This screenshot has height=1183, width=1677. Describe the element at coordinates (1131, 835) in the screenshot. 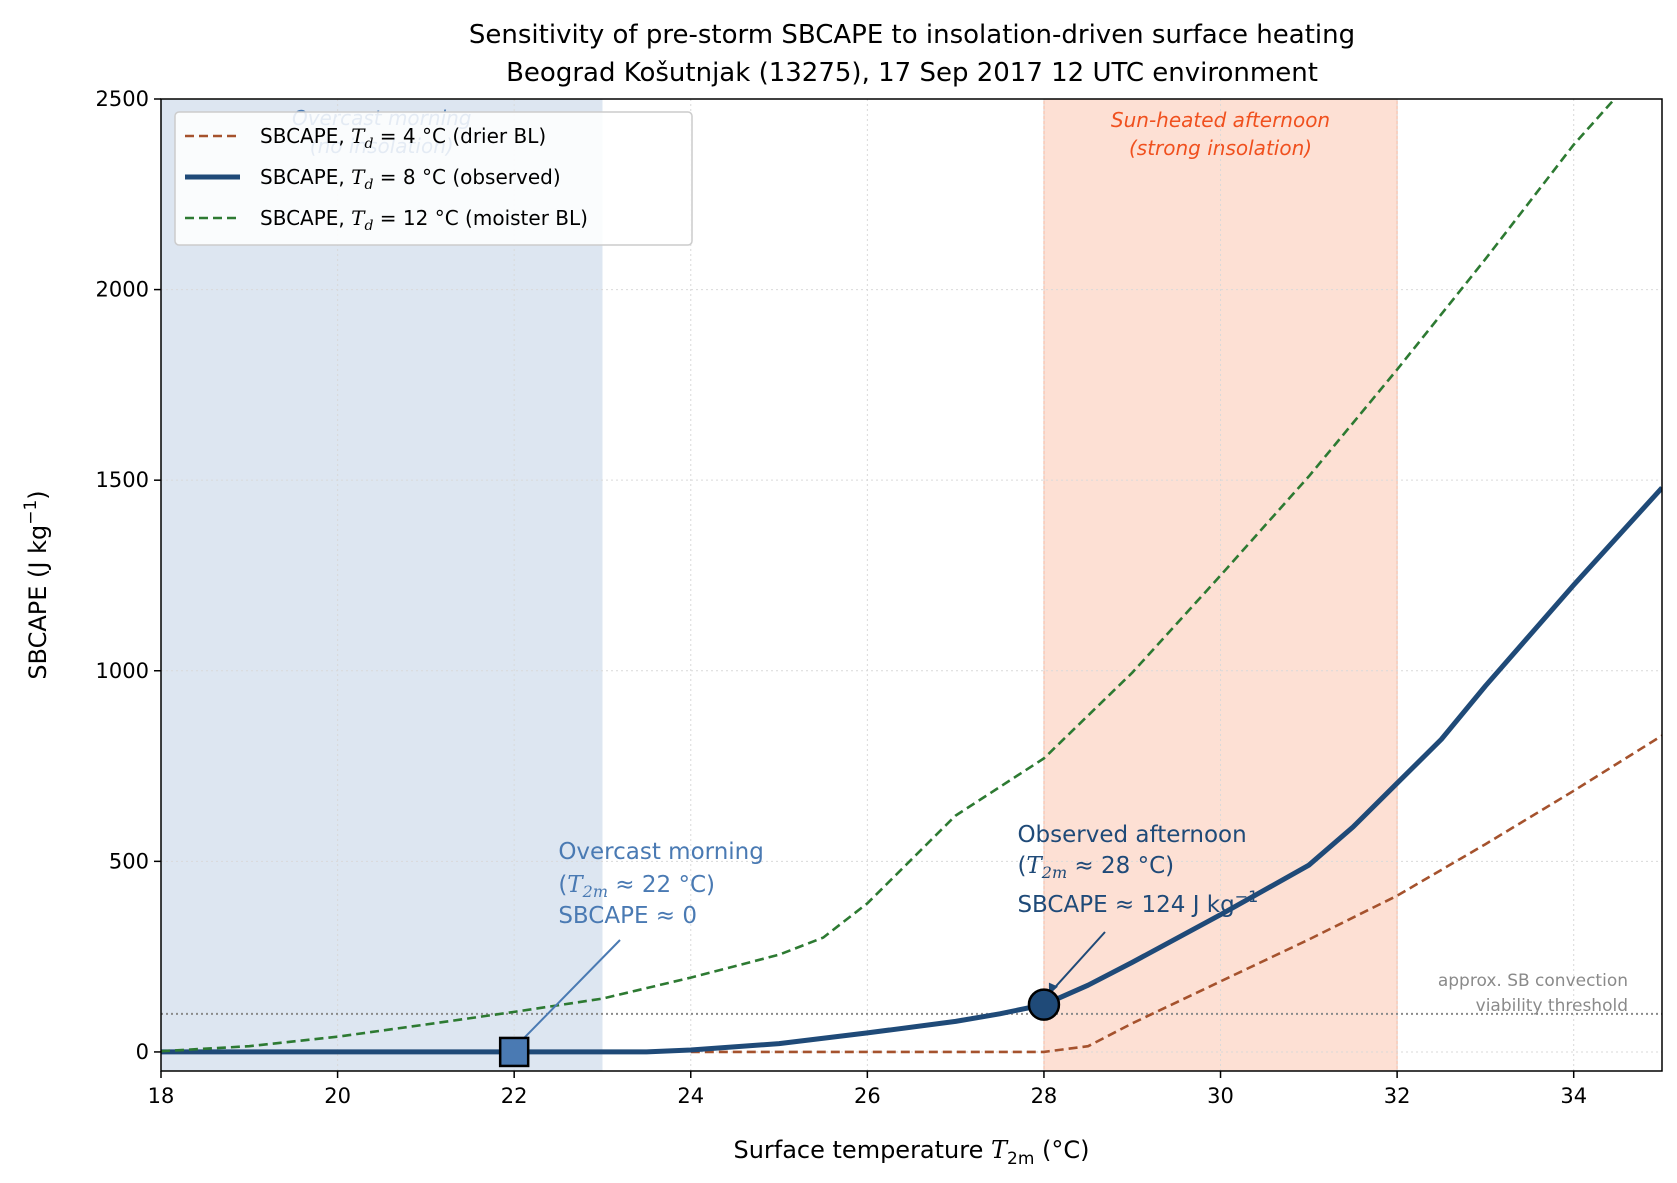

I see `observed-annotation-line1: Observed afternoon` at that location.